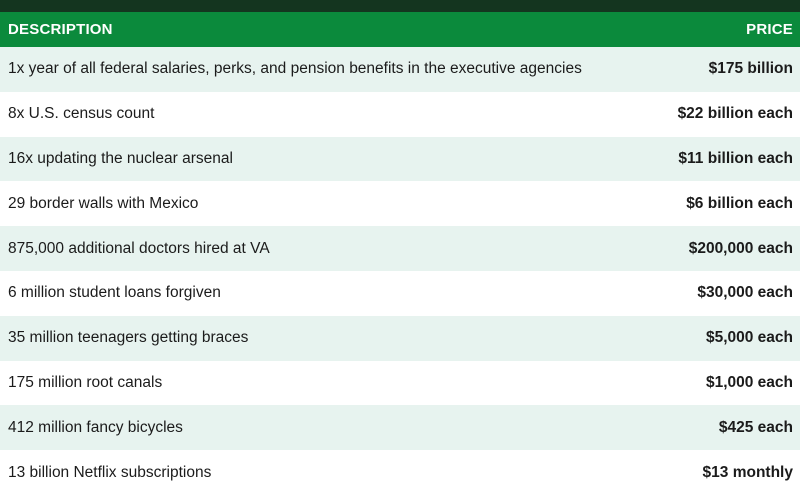 This screenshot has height=501, width=800. I want to click on row-price: $175 billion, so click(750, 69).